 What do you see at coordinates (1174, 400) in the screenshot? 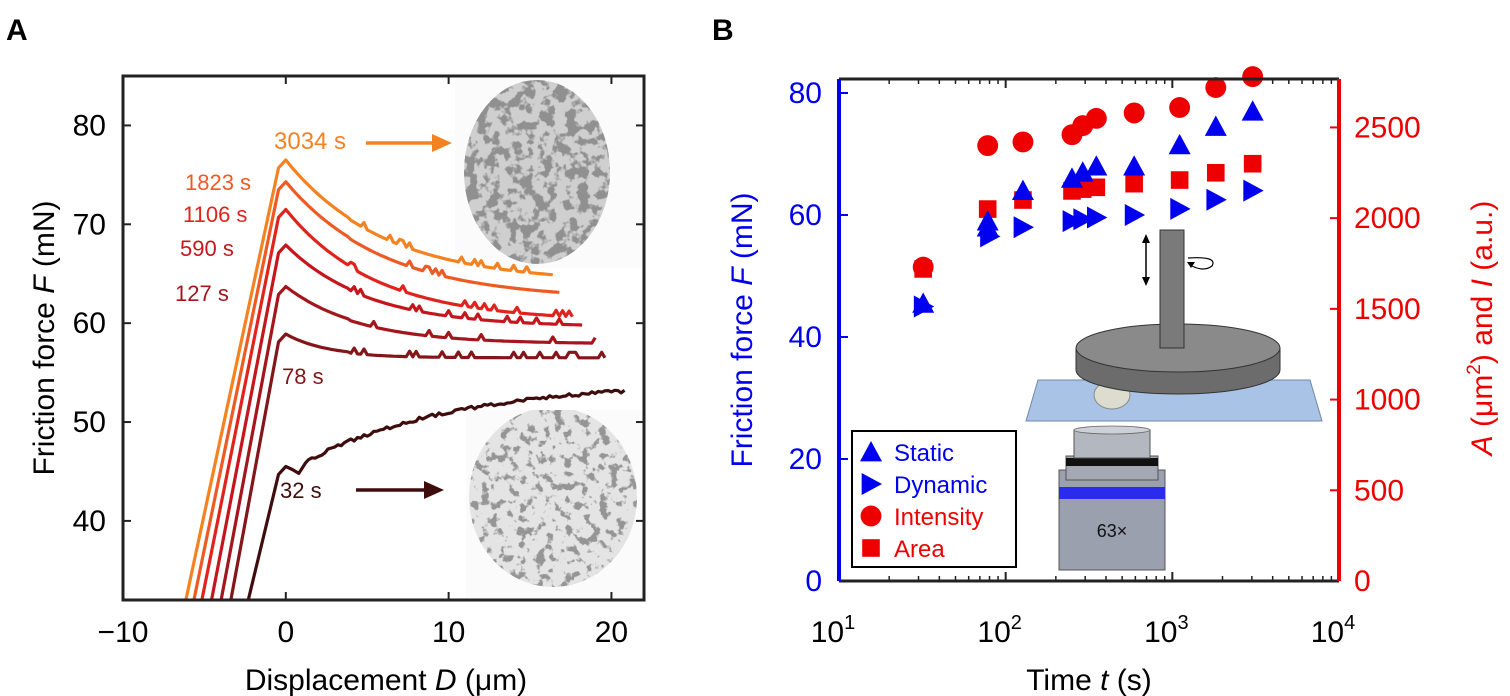
I see `apparatus-schematic: 63×` at bounding box center [1174, 400].